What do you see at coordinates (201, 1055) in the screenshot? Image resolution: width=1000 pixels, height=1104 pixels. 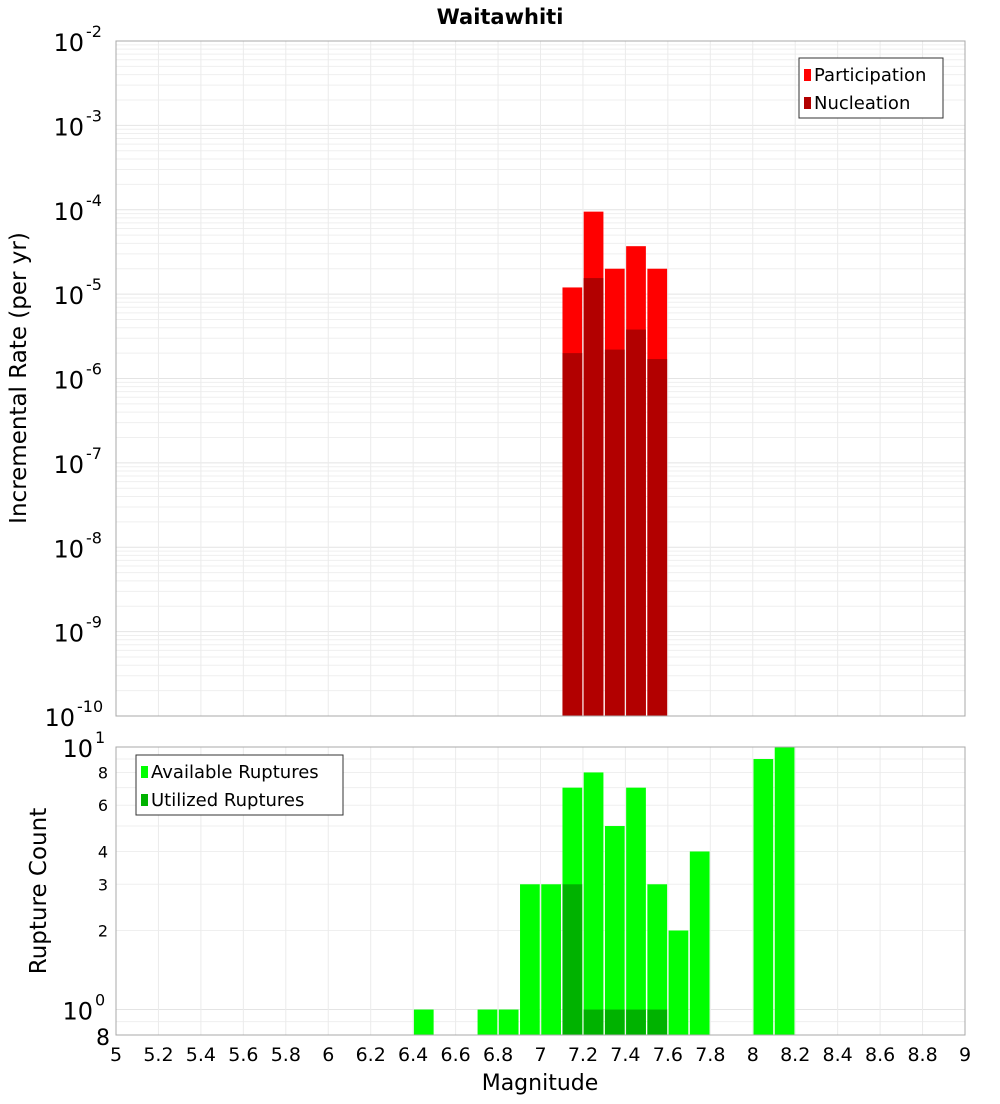 I see `x-tick-label: 5.4` at bounding box center [201, 1055].